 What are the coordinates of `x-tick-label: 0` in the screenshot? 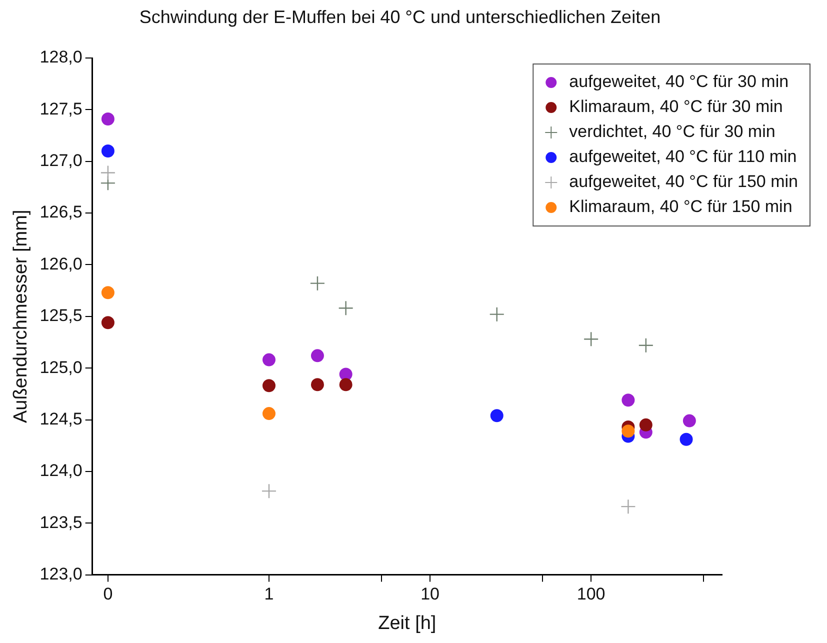 It's located at (108, 594).